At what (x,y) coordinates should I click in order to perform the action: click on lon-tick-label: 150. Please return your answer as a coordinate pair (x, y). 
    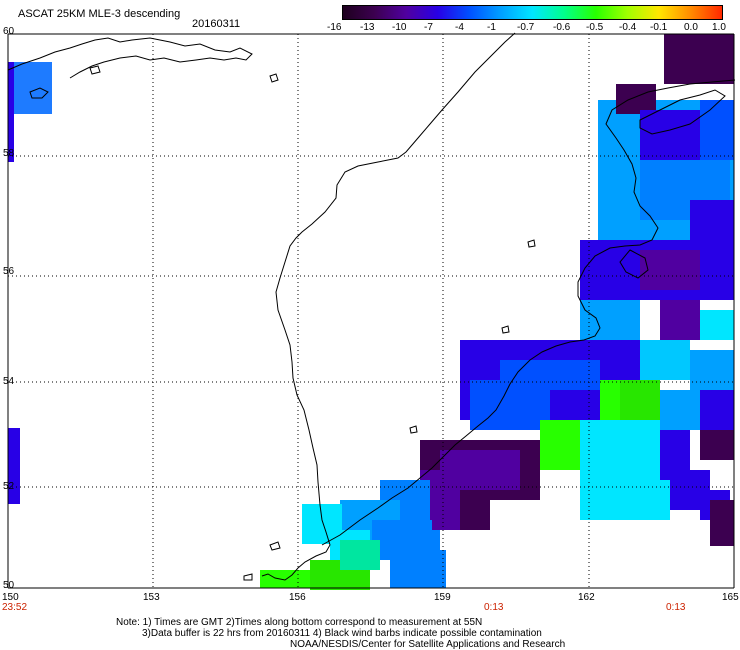
    Looking at the image, I should click on (10, 597).